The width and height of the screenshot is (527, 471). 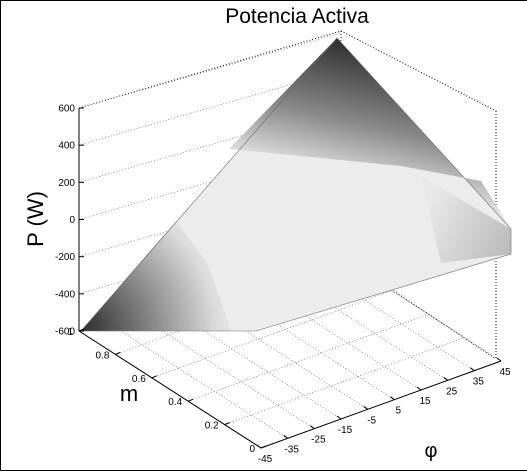 What do you see at coordinates (35, 219) in the screenshot?
I see `z-axis-label: P (W)` at bounding box center [35, 219].